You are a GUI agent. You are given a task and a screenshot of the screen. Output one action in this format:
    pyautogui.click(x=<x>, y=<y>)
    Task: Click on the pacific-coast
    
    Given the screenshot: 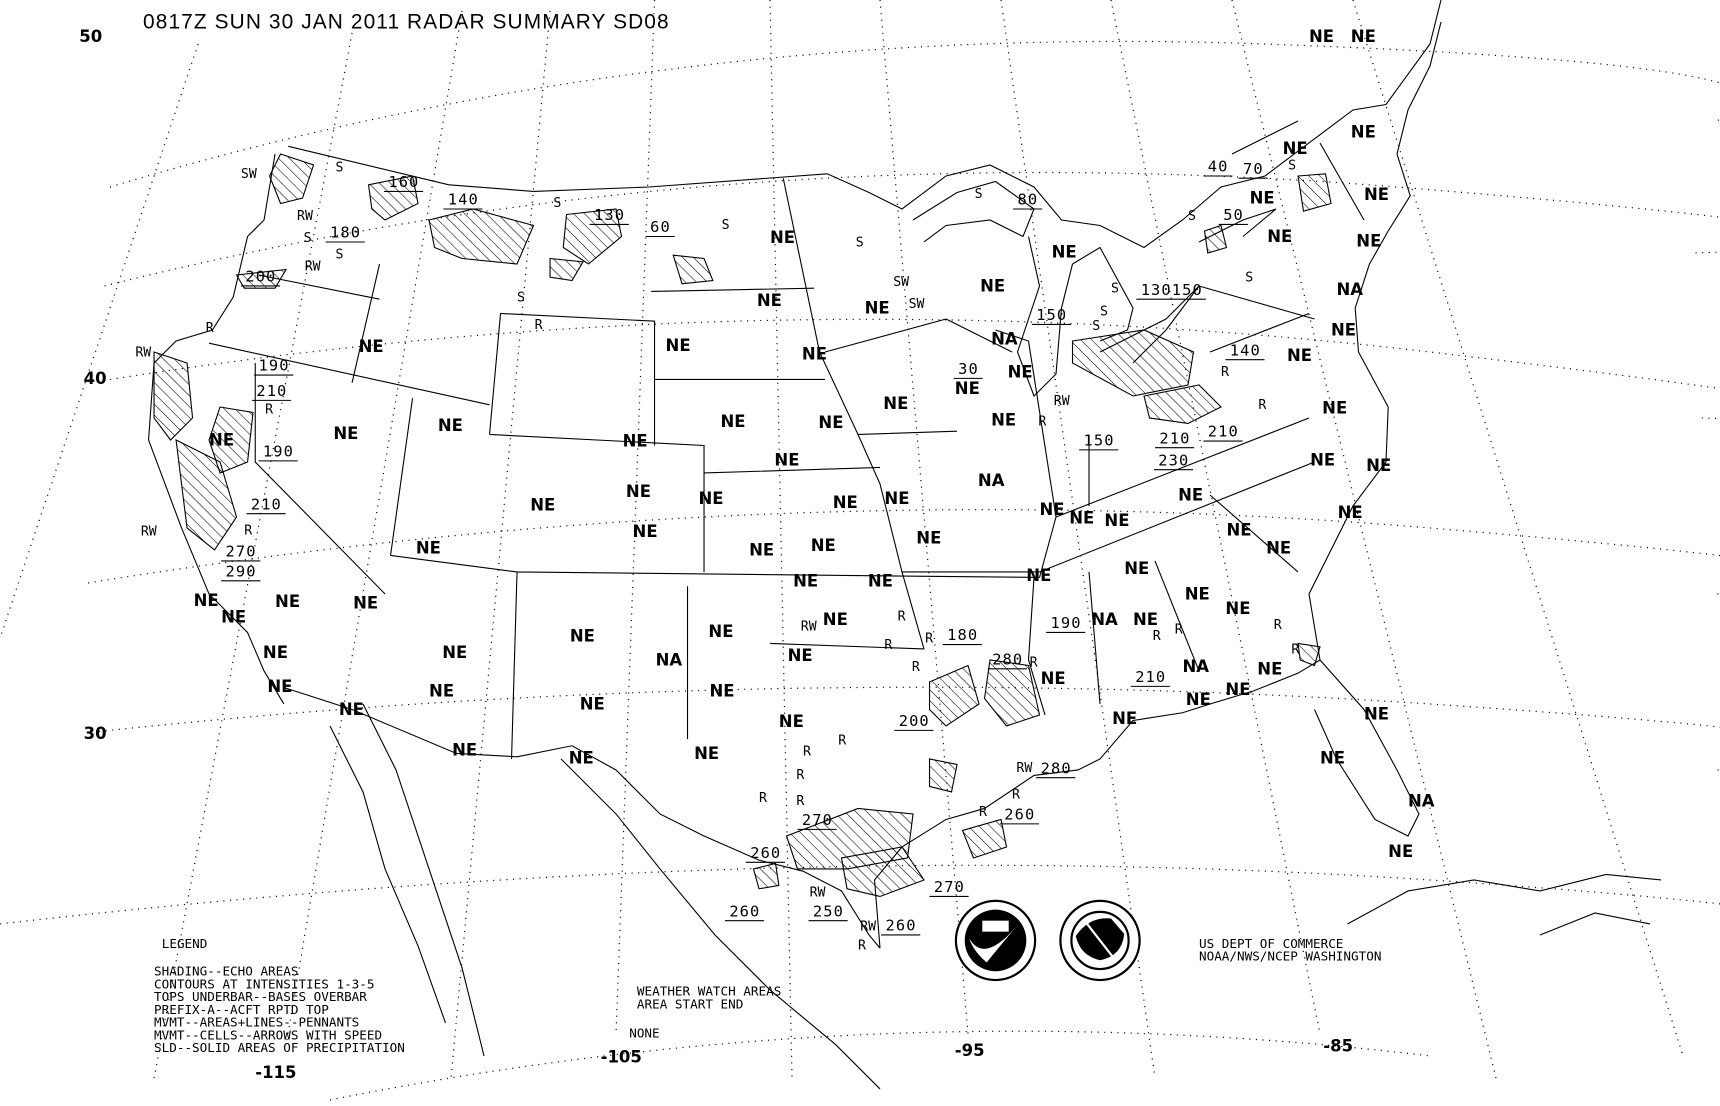 What is the action you would take?
    pyautogui.click(x=216, y=429)
    